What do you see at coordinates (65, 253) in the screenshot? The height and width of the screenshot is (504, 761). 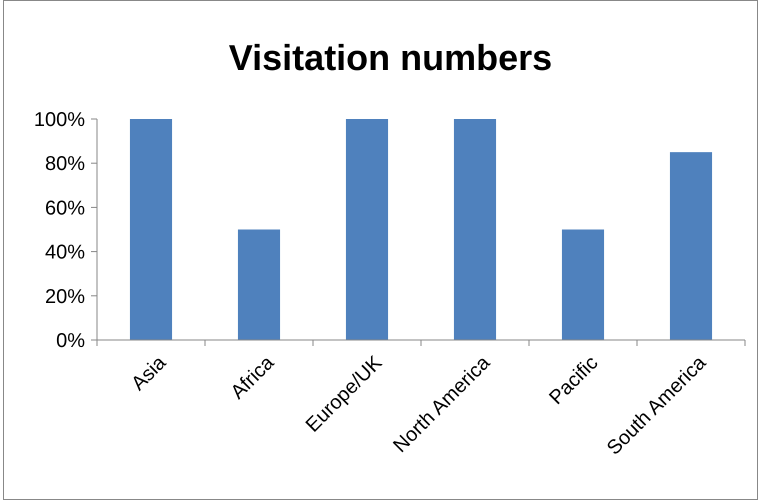 I see `y-tick-label: 40%` at bounding box center [65, 253].